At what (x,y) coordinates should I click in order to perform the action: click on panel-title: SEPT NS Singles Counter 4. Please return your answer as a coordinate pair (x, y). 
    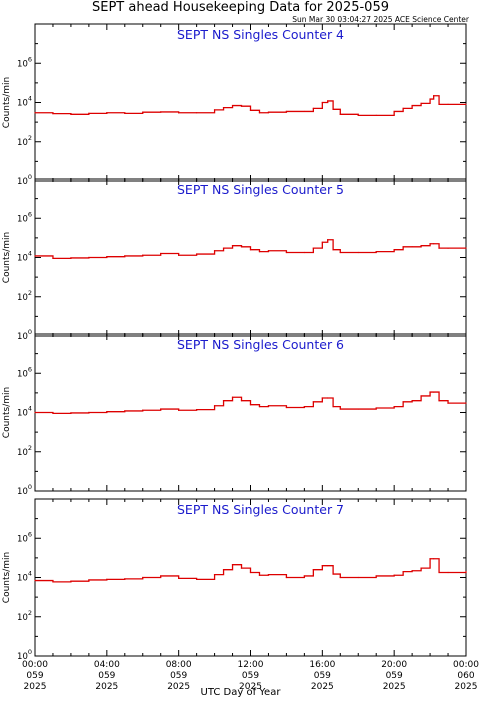
    Looking at the image, I should click on (260, 34).